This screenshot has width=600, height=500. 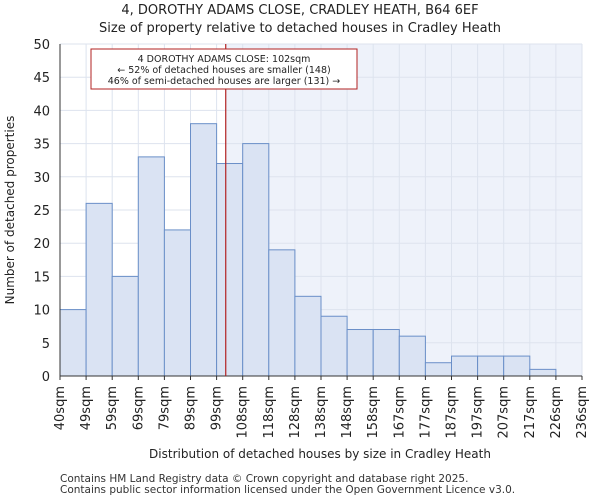 I want to click on x-tick-label: 187sqm, so click(x=452, y=412).